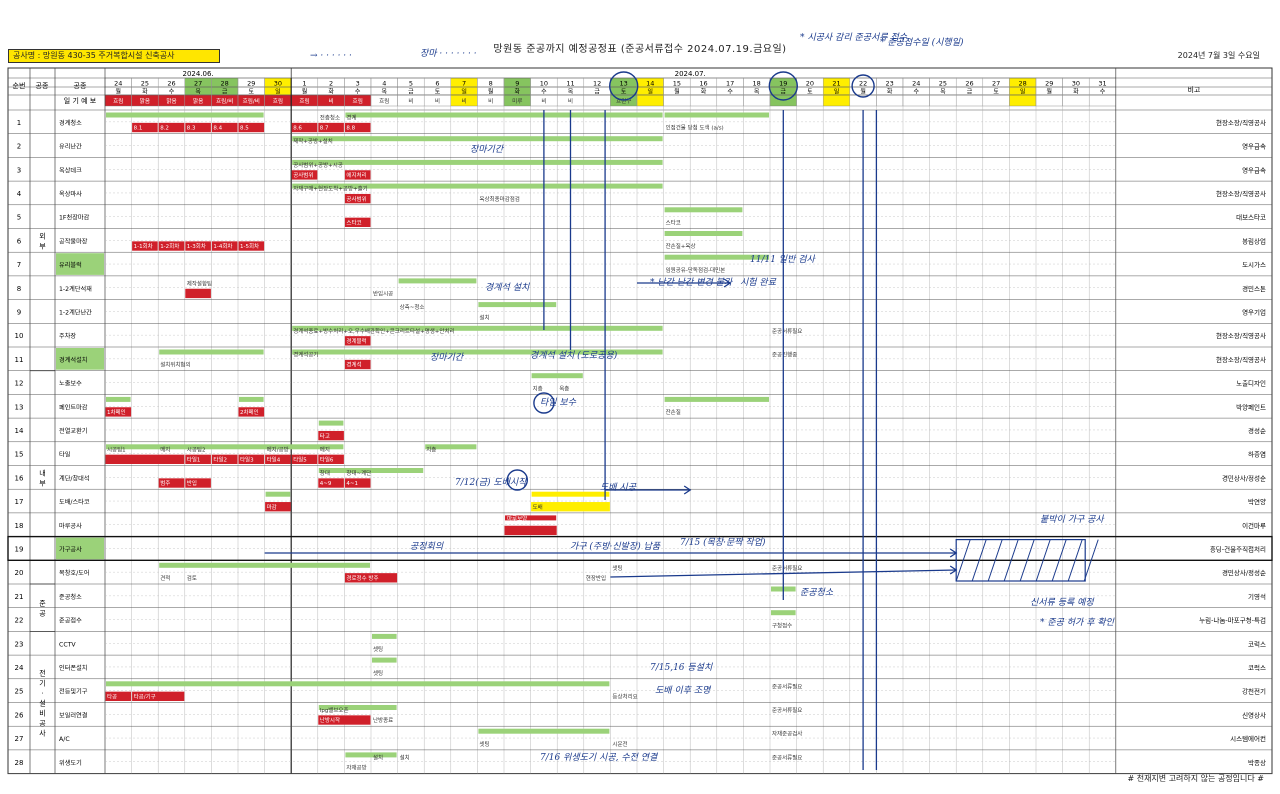  What do you see at coordinates (165, 578) in the screenshot?
I see `cell-note: 견적` at bounding box center [165, 578].